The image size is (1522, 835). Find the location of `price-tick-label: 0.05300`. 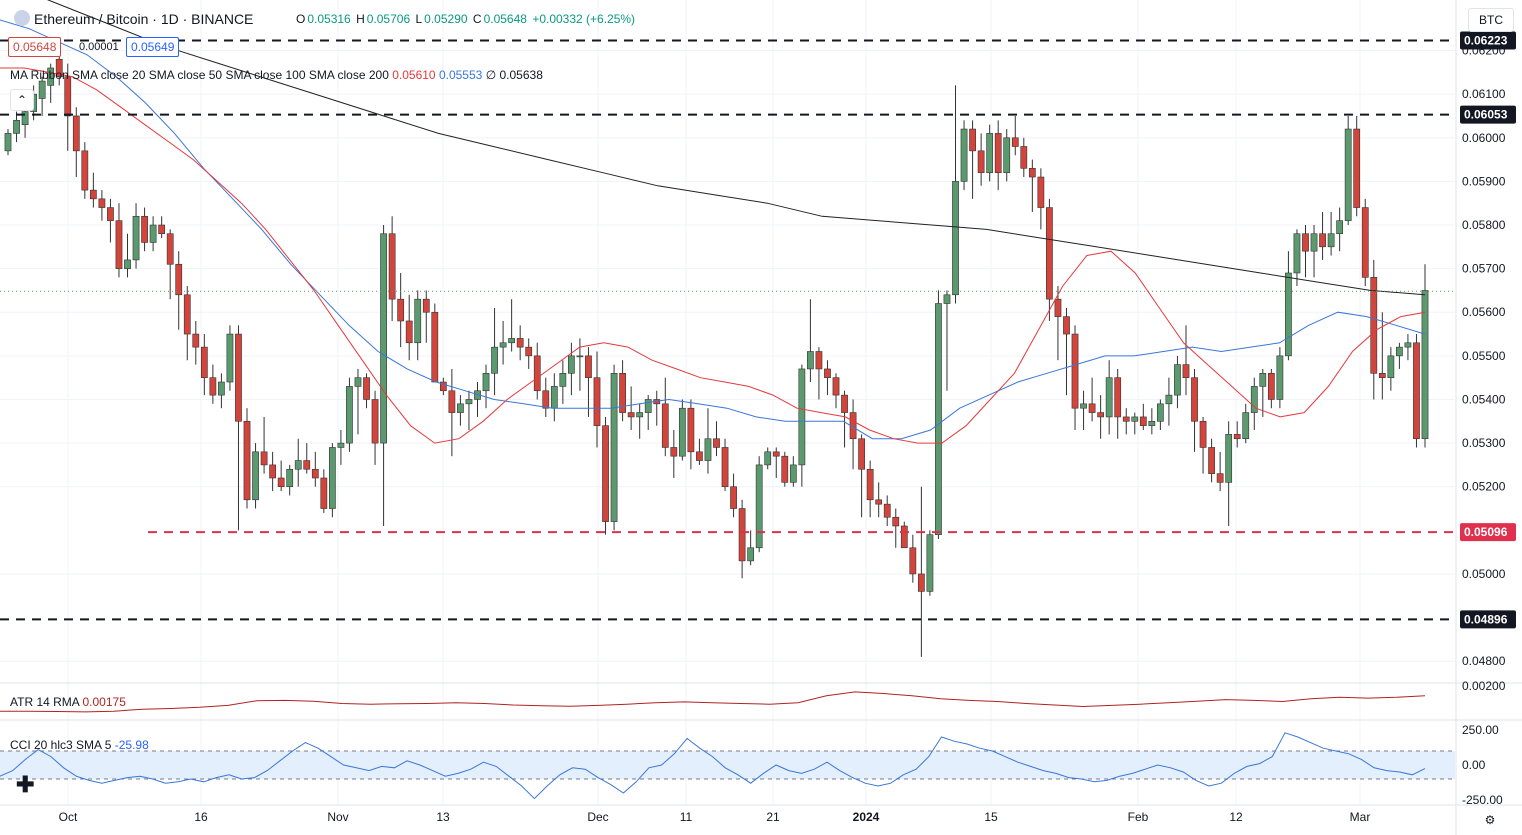

price-tick-label: 0.05300 is located at coordinates (1484, 443).